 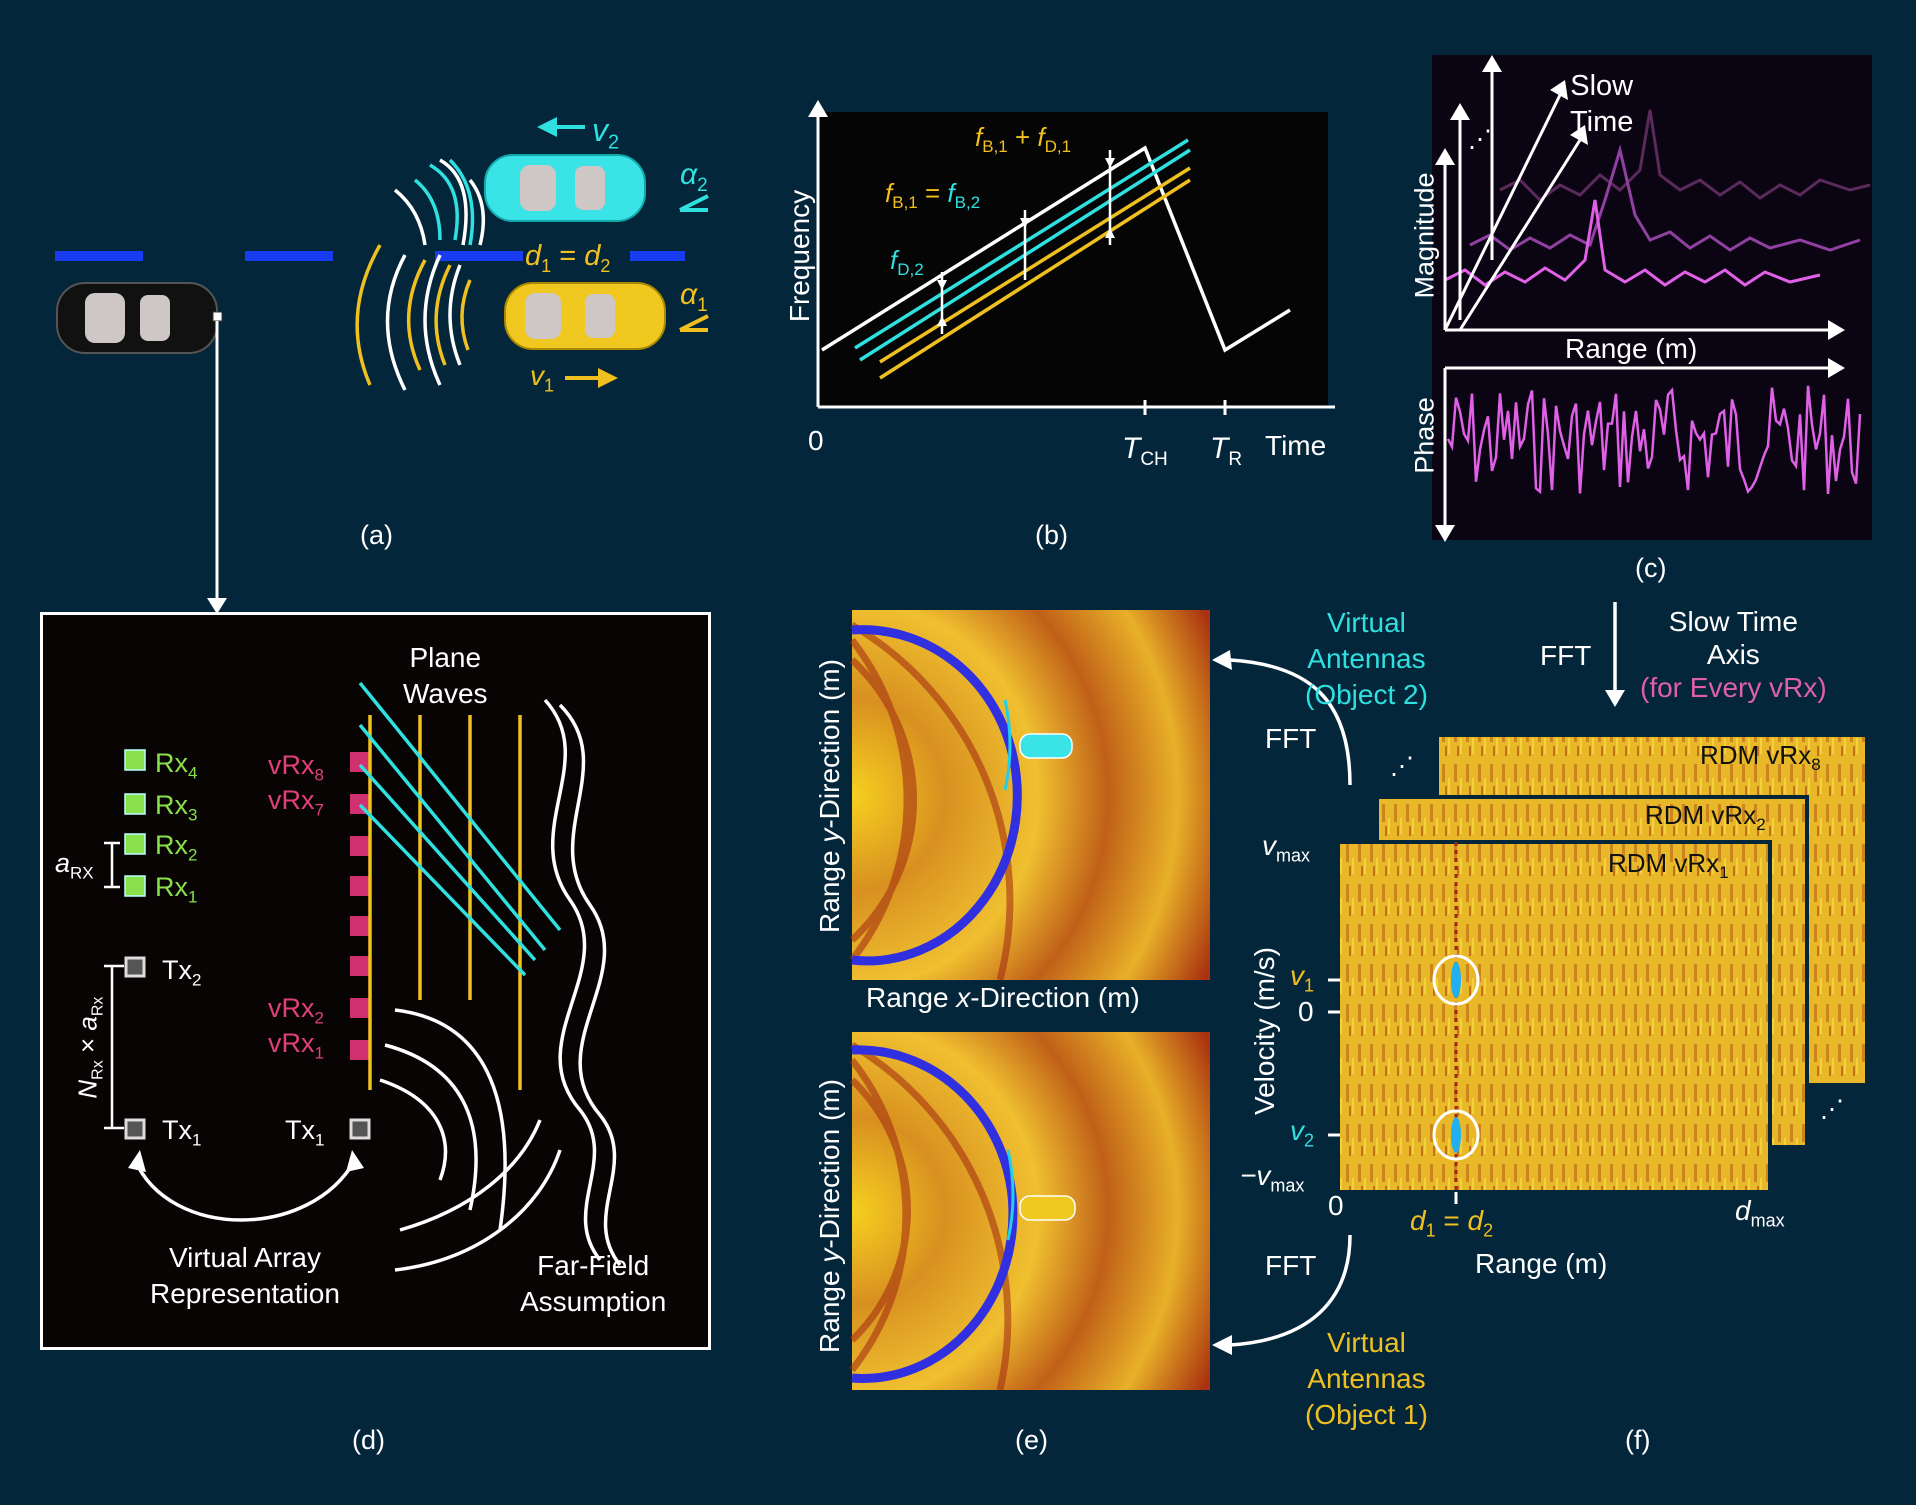 I want to click on rdm-vrx1, so click(x=1554, y=1017).